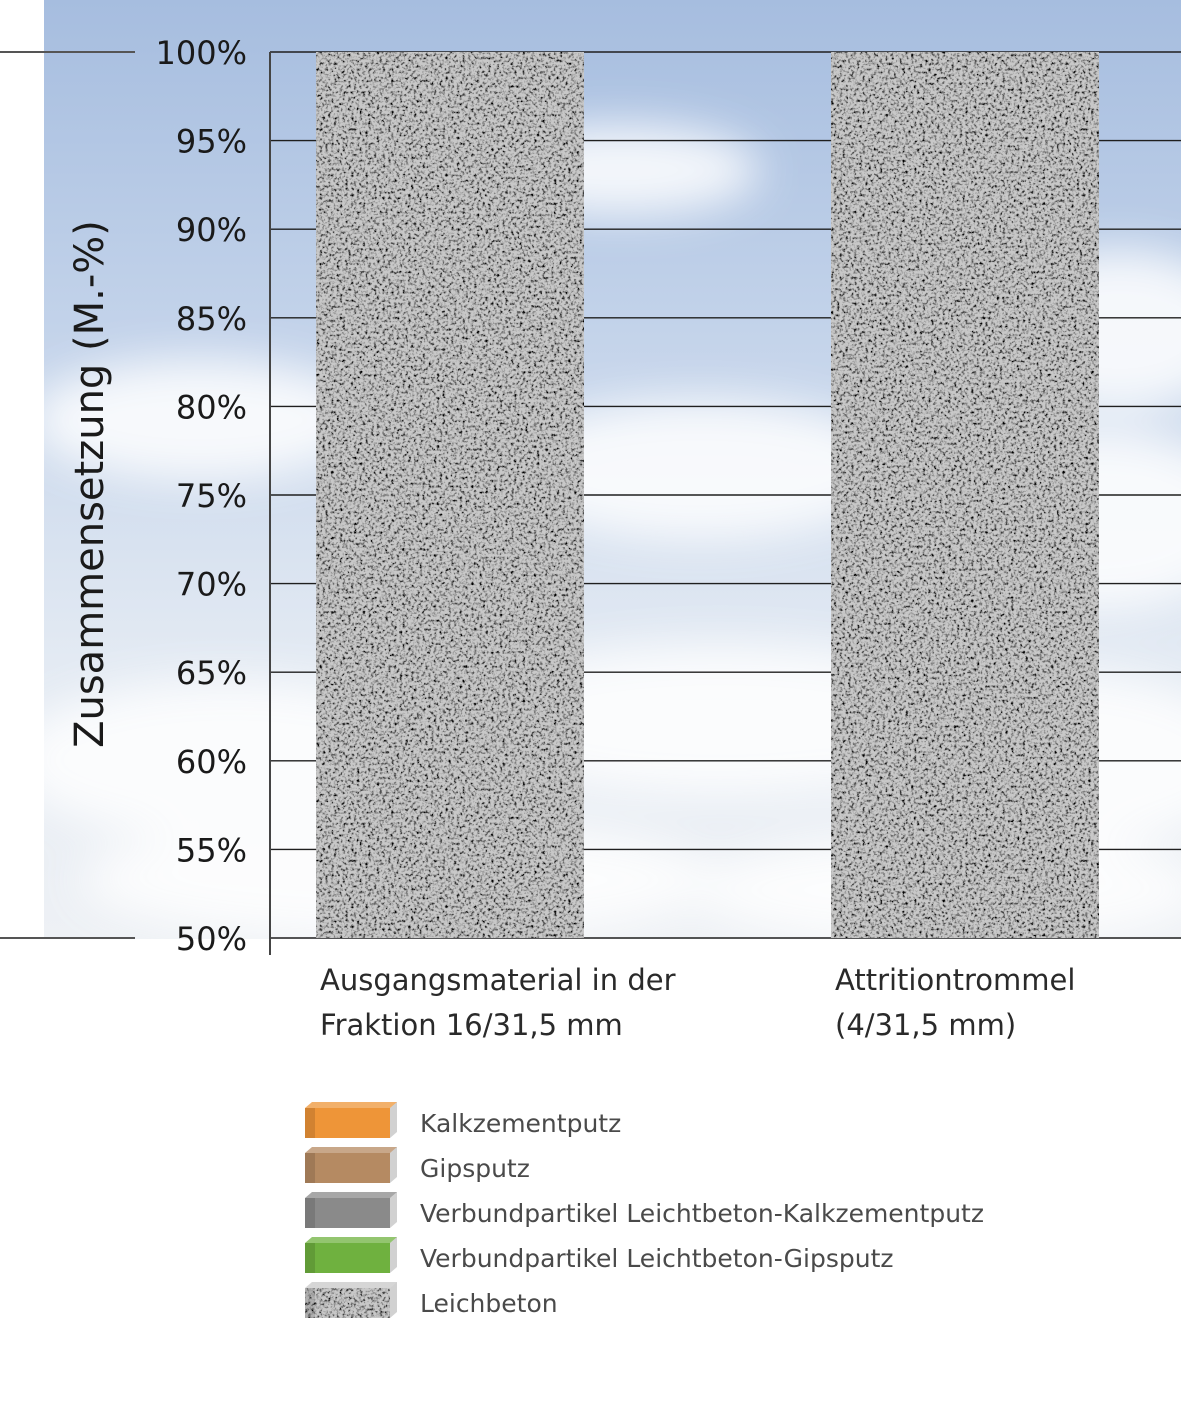  What do you see at coordinates (90, 484) in the screenshot?
I see `y-axis-title: Zusammensetzung (M.-%)` at bounding box center [90, 484].